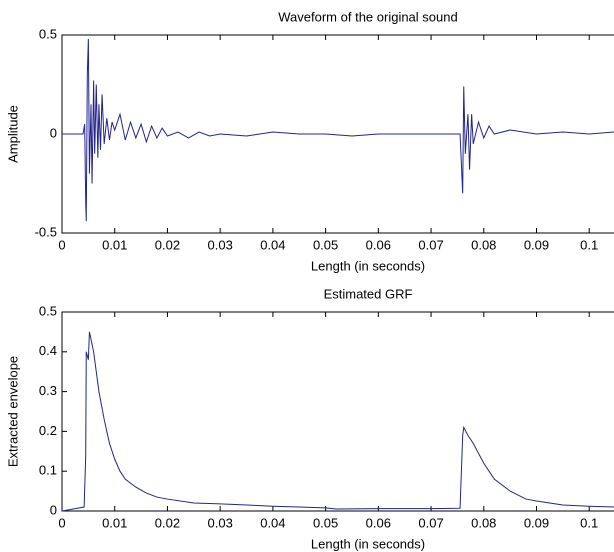 Image resolution: width=614 pixels, height=552 pixels. I want to click on y-tick-label: -0.5, so click(46, 231).